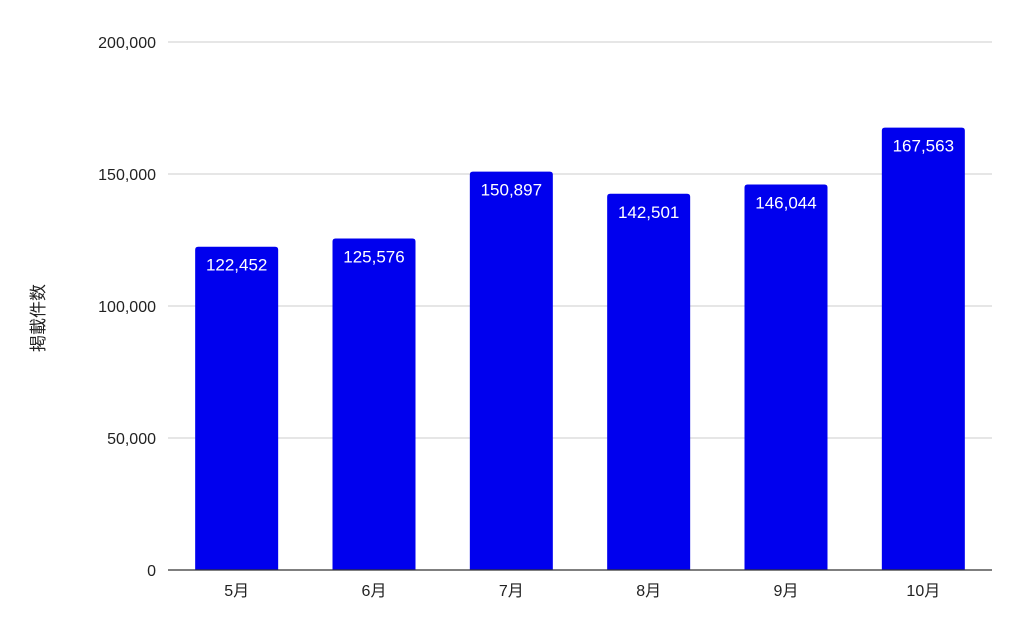 The image size is (1024, 633). What do you see at coordinates (511, 591) in the screenshot?
I see `x-tick-label: 7月` at bounding box center [511, 591].